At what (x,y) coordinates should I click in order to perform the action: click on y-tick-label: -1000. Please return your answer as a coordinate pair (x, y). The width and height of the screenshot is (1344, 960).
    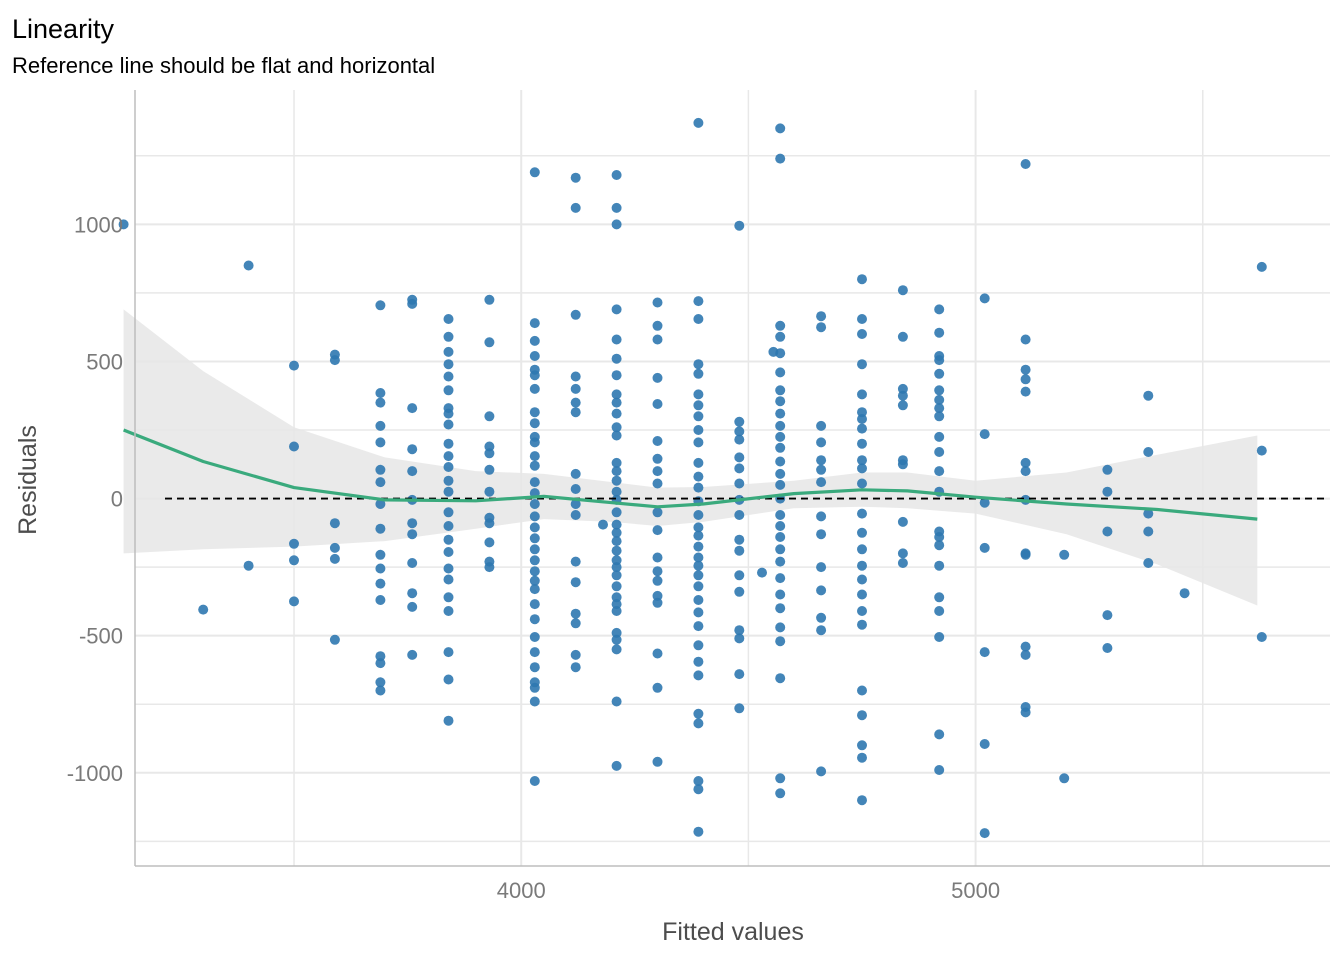
    Looking at the image, I should click on (95, 773).